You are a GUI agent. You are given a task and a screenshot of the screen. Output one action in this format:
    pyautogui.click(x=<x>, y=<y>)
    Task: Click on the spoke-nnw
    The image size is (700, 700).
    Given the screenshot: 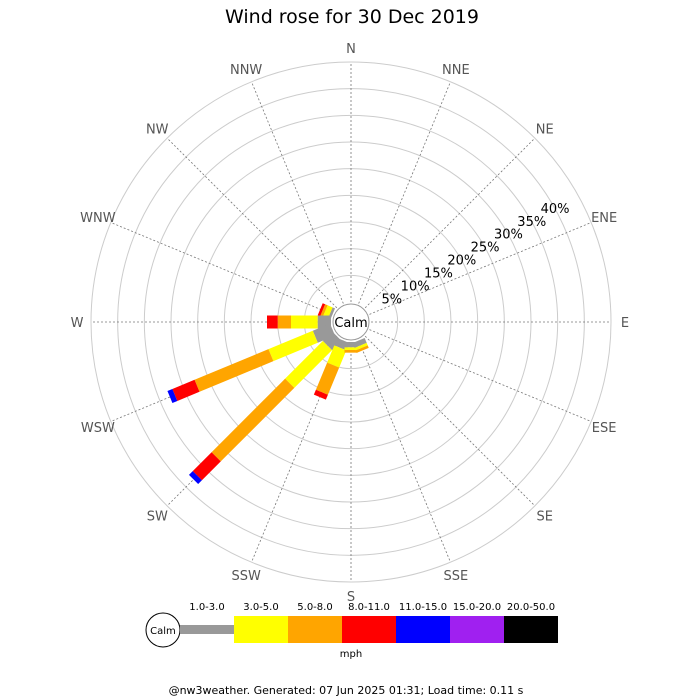 What is the action you would take?
    pyautogui.click(x=297, y=192)
    